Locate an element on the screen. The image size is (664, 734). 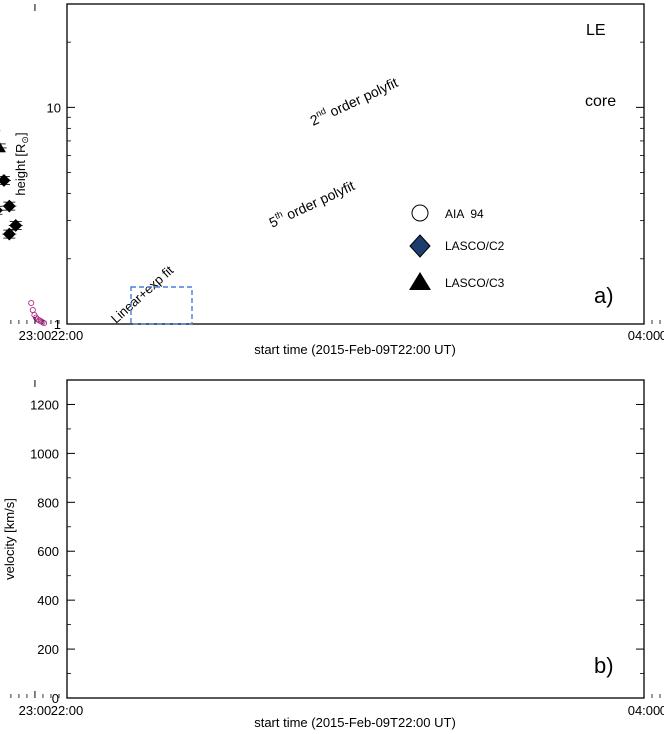
legend-marker-triangle is located at coordinates (420, 281).